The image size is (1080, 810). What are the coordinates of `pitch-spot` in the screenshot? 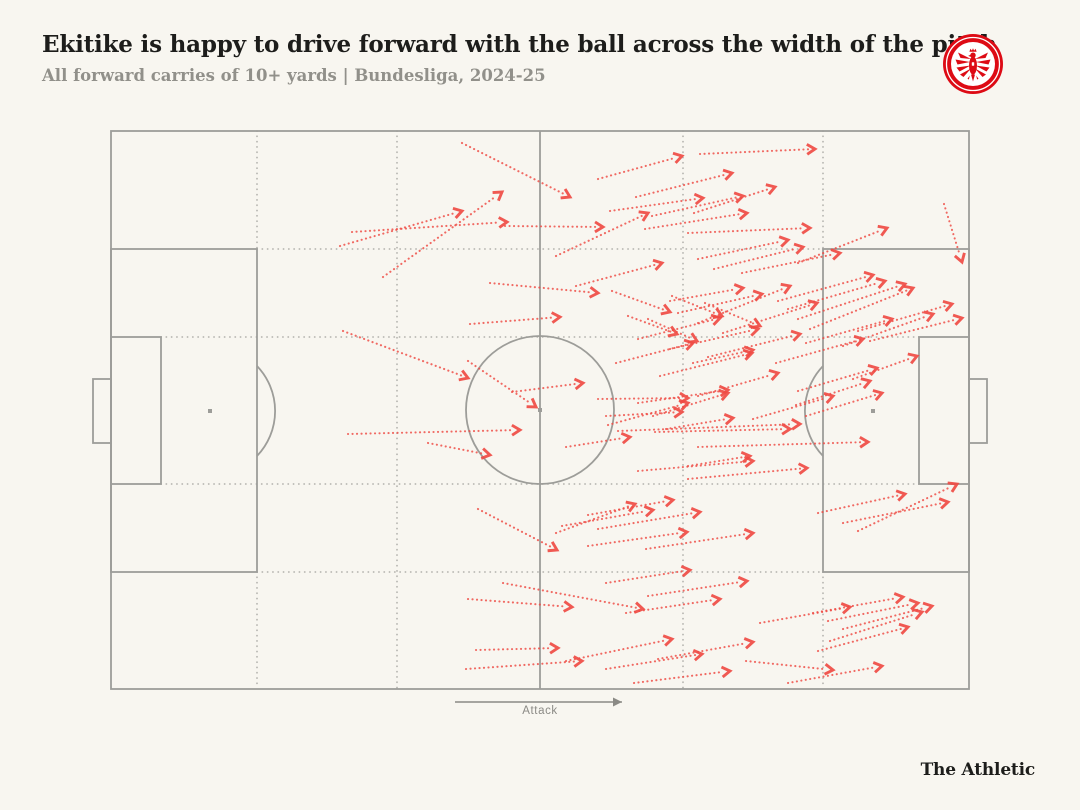 It's located at (873, 411).